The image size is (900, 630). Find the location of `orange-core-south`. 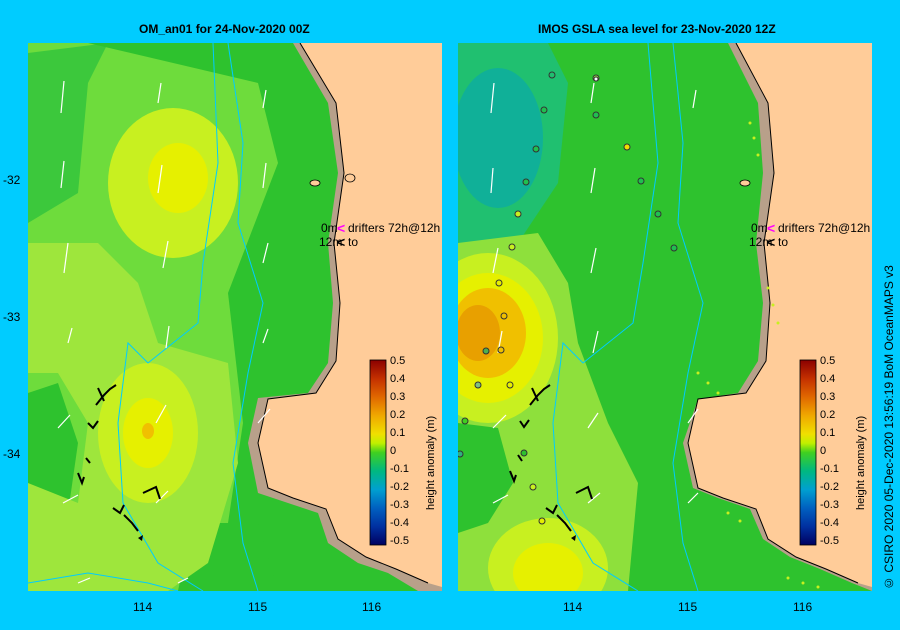

orange-core-south is located at coordinates (148, 431).